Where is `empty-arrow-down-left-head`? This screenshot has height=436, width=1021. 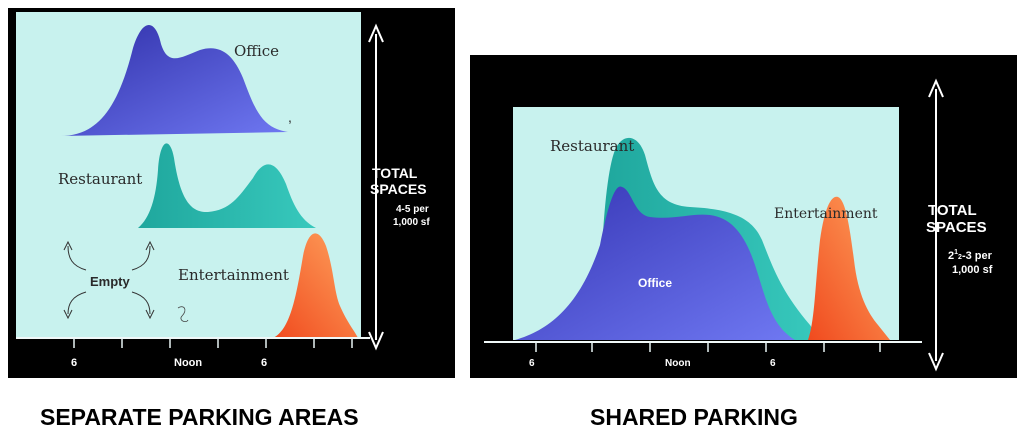
empty-arrow-down-left-head is located at coordinates (68, 314).